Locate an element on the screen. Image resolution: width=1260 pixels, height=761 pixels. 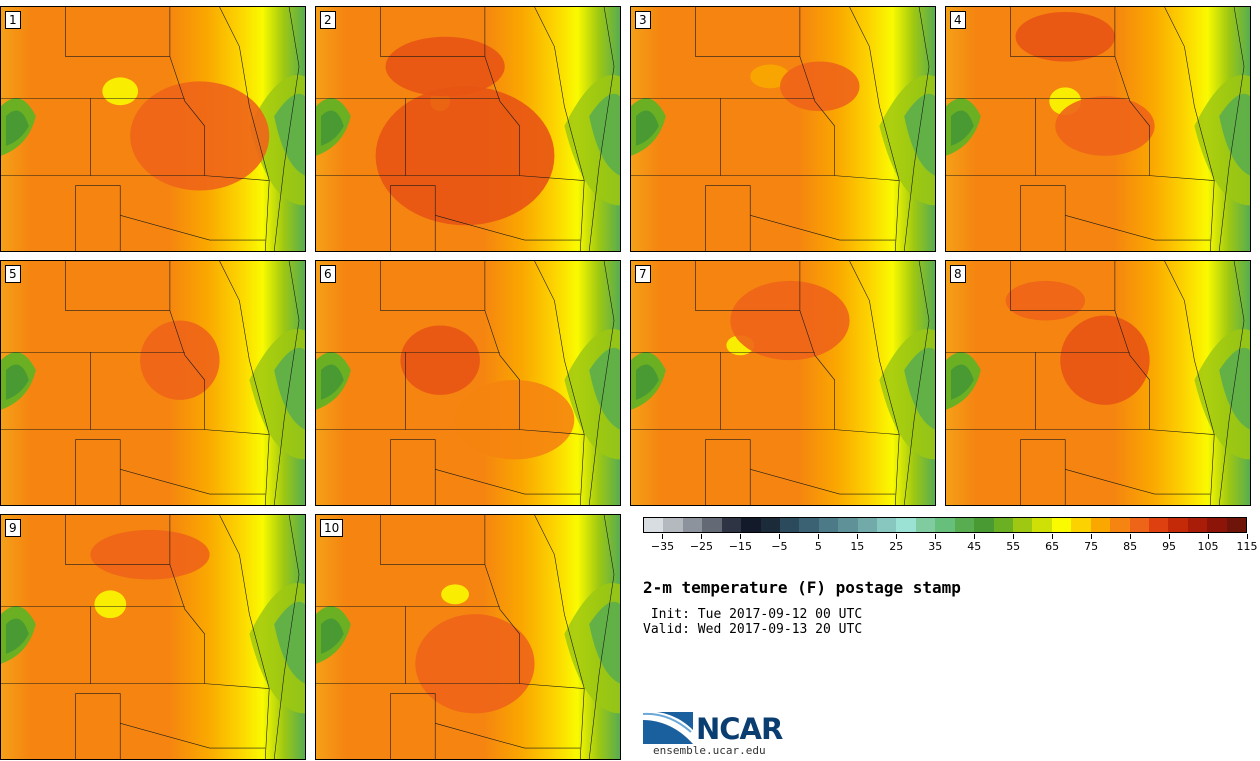
colorbar-ticks: −35 −25 −15 −5 5 15 25 35 45 55 65 75 85 95 105 115 is located at coordinates (950, 546).